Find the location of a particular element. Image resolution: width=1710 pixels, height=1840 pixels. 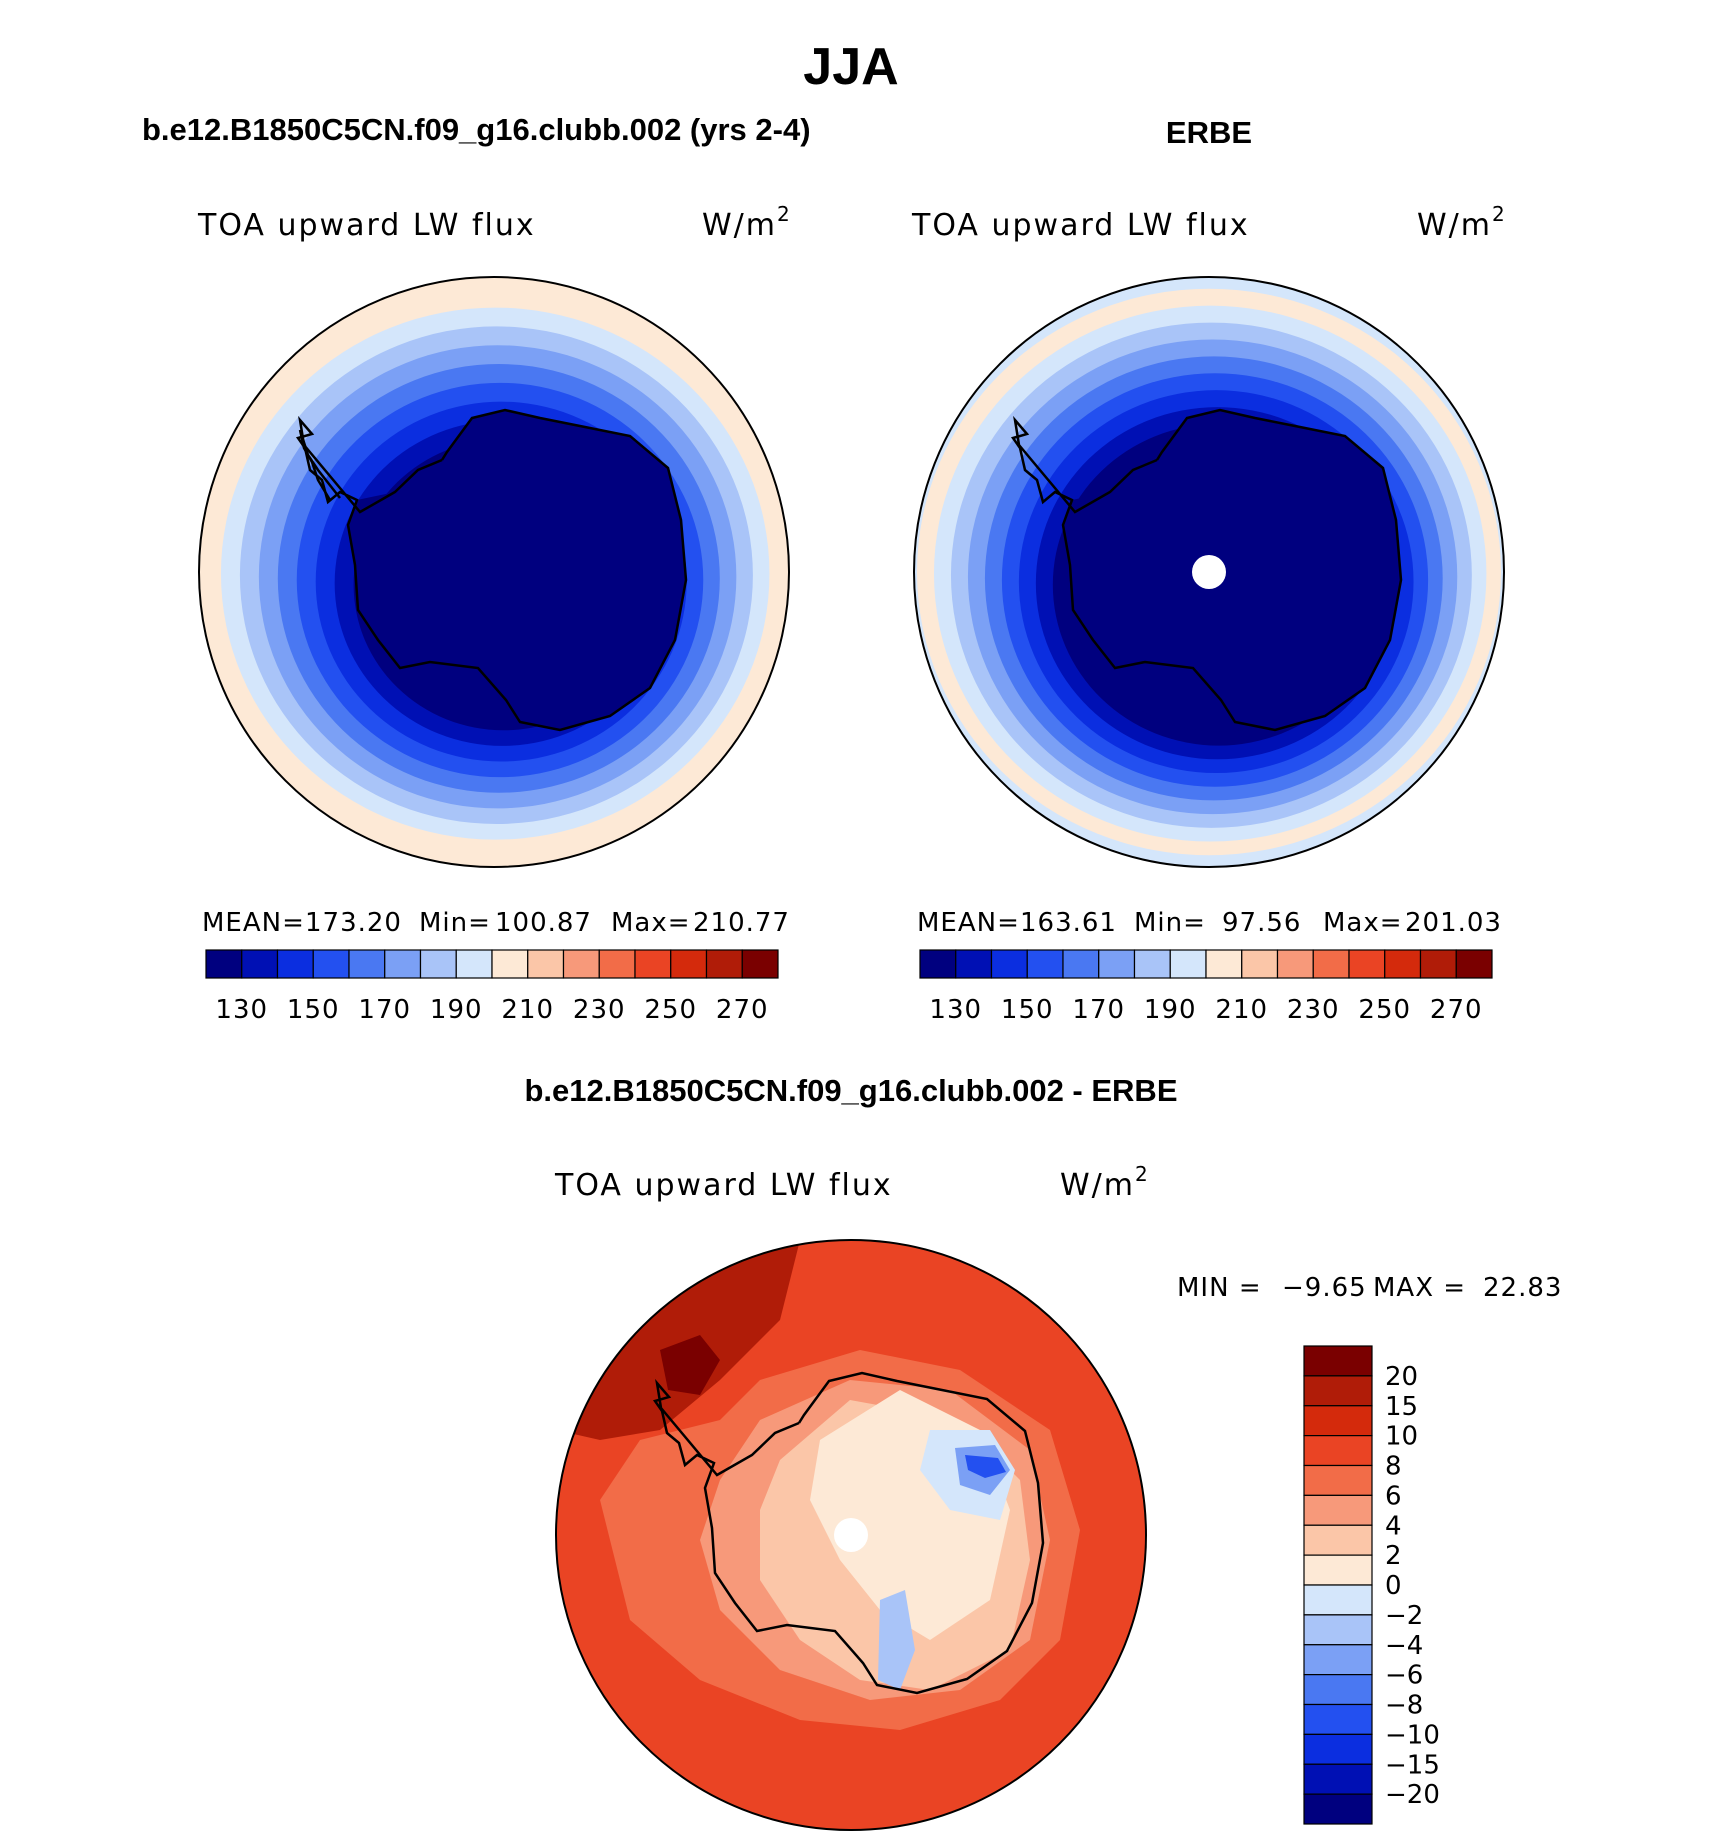

colorbar-obs-tick-label: 210 is located at coordinates (1241, 1010).